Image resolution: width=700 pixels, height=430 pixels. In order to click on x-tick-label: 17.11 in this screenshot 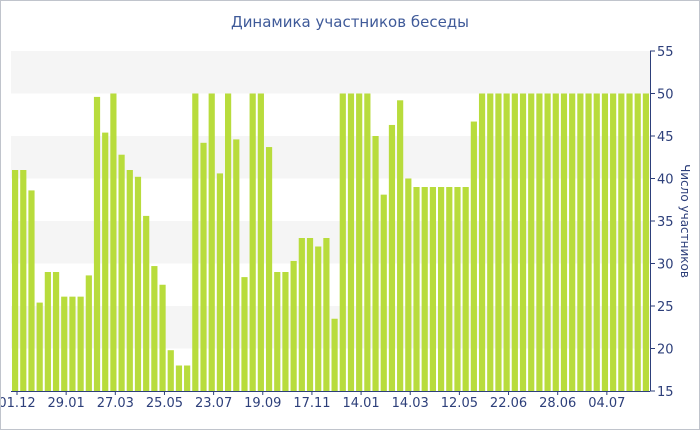, I will do `click(311, 403)`.